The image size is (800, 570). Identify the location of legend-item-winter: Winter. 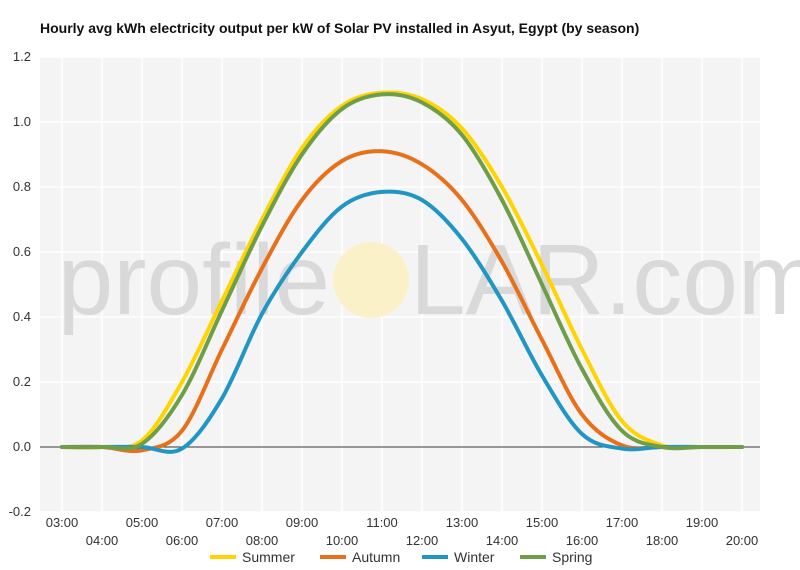
(458, 557).